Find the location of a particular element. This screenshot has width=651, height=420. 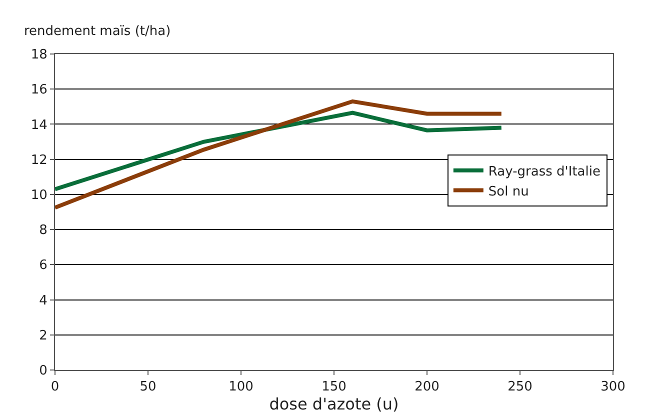

y-axis-title: rendement maïs (t/ha) is located at coordinates (97, 31).